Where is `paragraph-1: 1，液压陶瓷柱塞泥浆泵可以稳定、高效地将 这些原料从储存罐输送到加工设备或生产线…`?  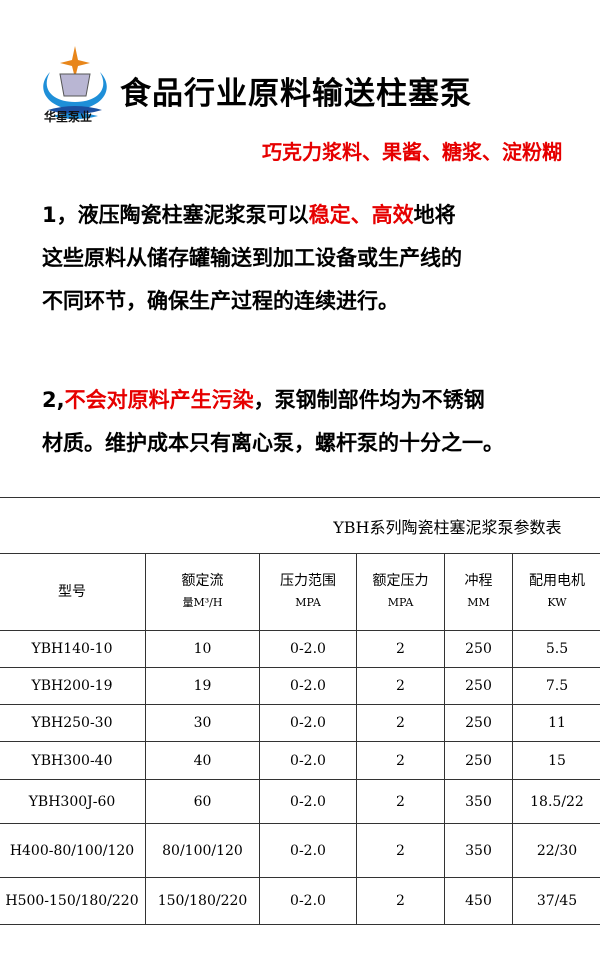 paragraph-1: 1，液压陶瓷柱塞泥浆泵可以稳定、高效地将 这些原料从储存罐输送到加工设备或生产线… is located at coordinates (252, 258).